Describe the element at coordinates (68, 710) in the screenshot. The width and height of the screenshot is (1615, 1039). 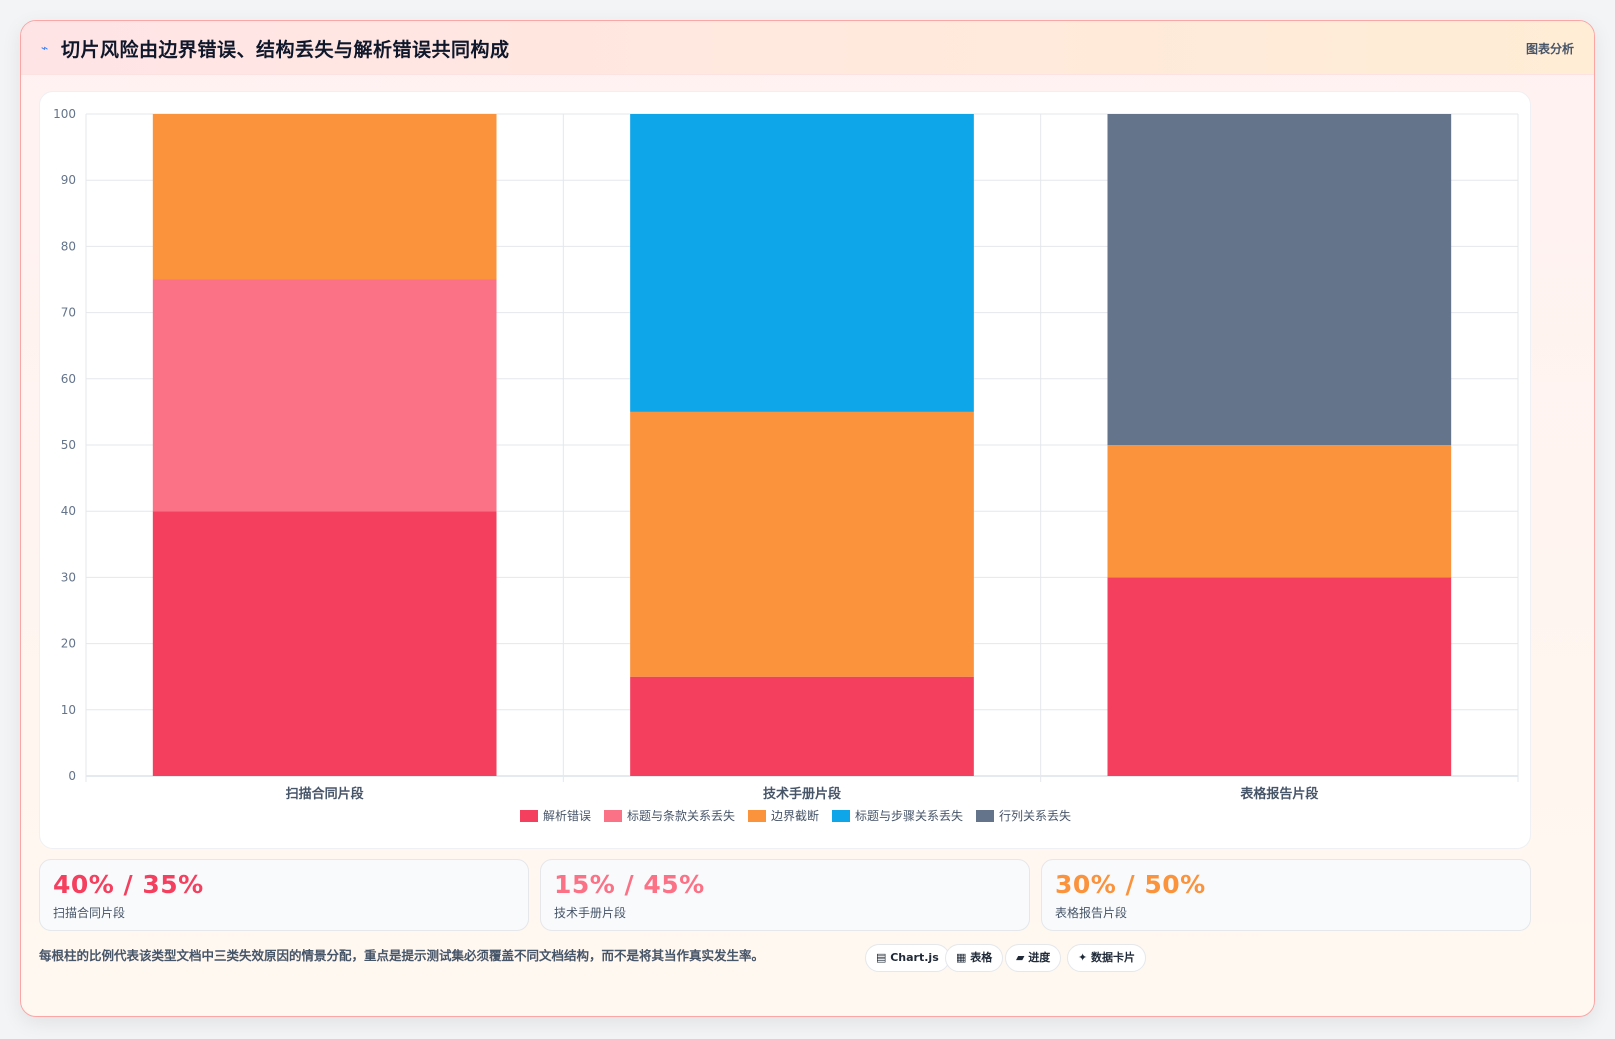
I see `y-tick-label: 10` at that location.